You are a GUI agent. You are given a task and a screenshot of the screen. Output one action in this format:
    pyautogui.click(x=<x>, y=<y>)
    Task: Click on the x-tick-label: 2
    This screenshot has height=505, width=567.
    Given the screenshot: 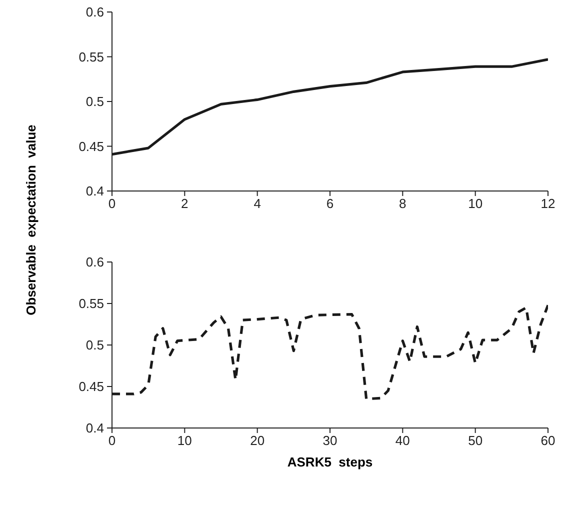 What is the action you would take?
    pyautogui.click(x=184, y=204)
    